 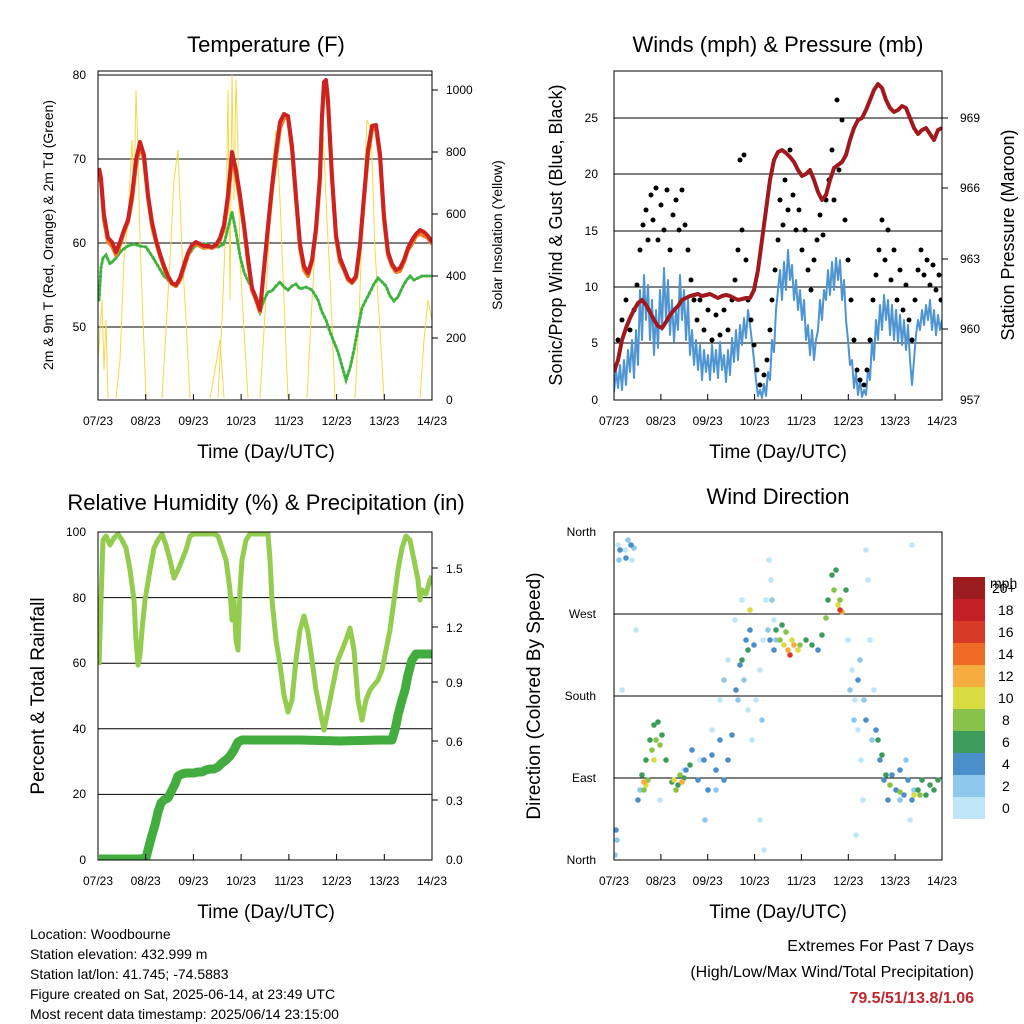 What do you see at coordinates (592, 118) in the screenshot?
I see `y-tick-label: 25` at bounding box center [592, 118].